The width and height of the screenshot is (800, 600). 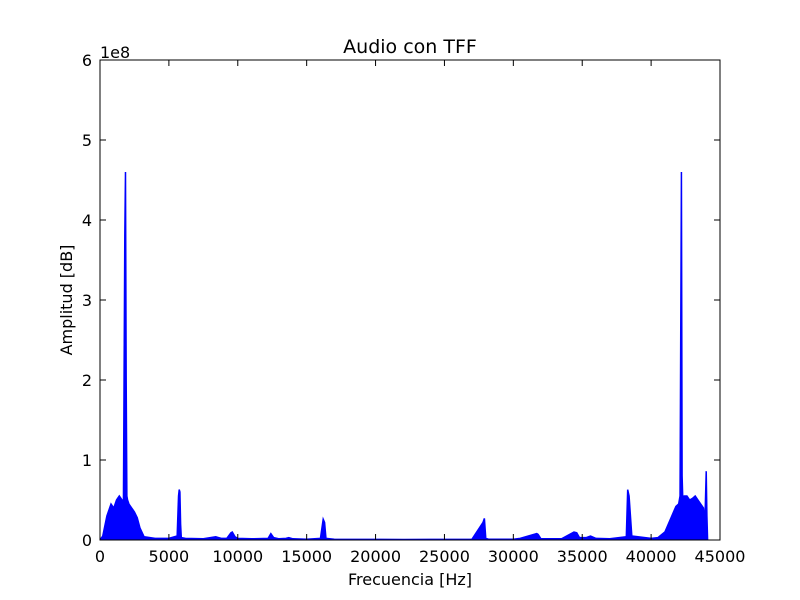 I want to click on x-tick-label: 0, so click(x=100, y=556).